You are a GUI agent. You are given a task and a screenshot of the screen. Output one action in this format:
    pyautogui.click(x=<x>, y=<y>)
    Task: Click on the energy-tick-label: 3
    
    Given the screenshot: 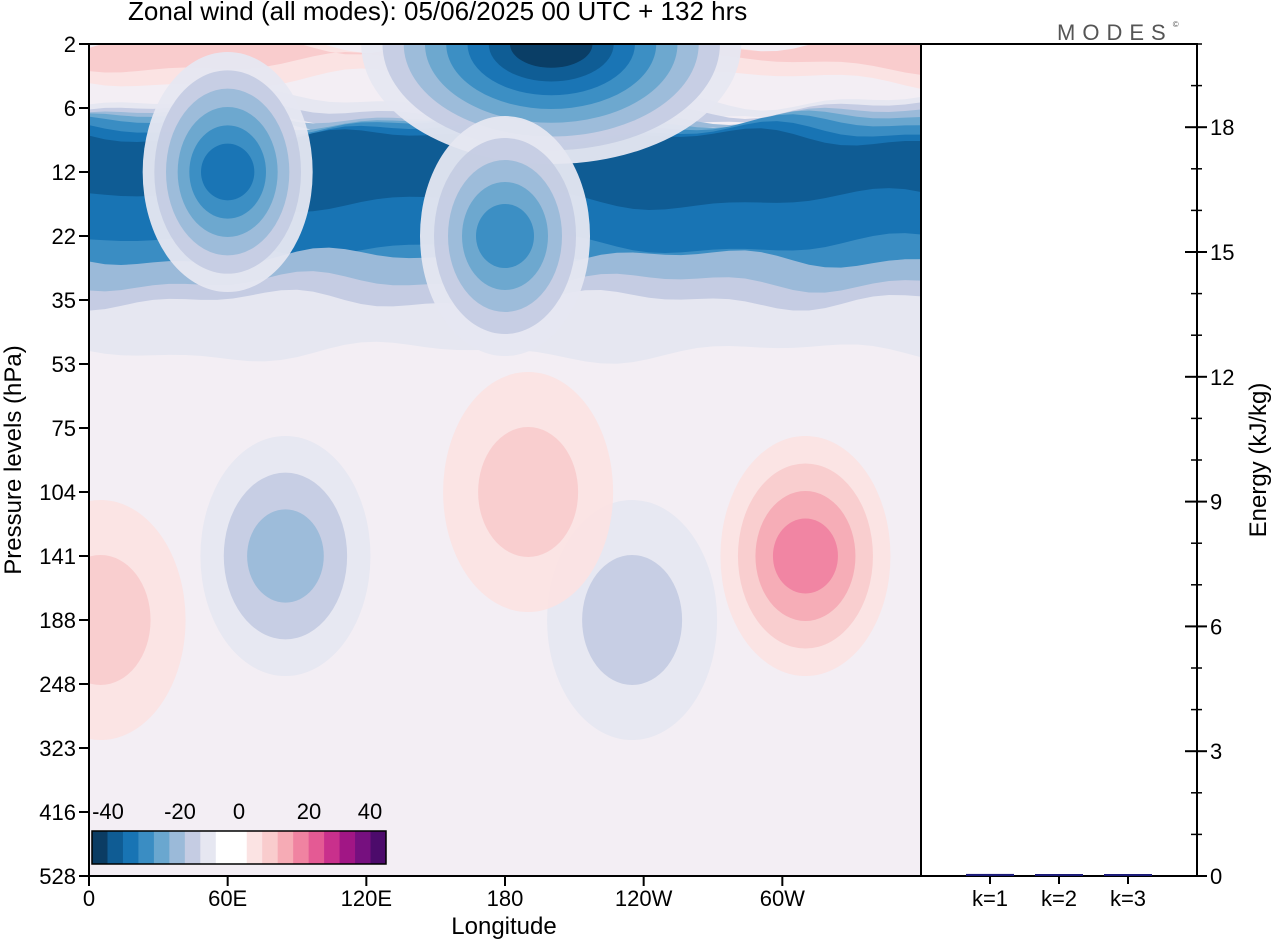 What is the action you would take?
    pyautogui.click(x=1216, y=751)
    